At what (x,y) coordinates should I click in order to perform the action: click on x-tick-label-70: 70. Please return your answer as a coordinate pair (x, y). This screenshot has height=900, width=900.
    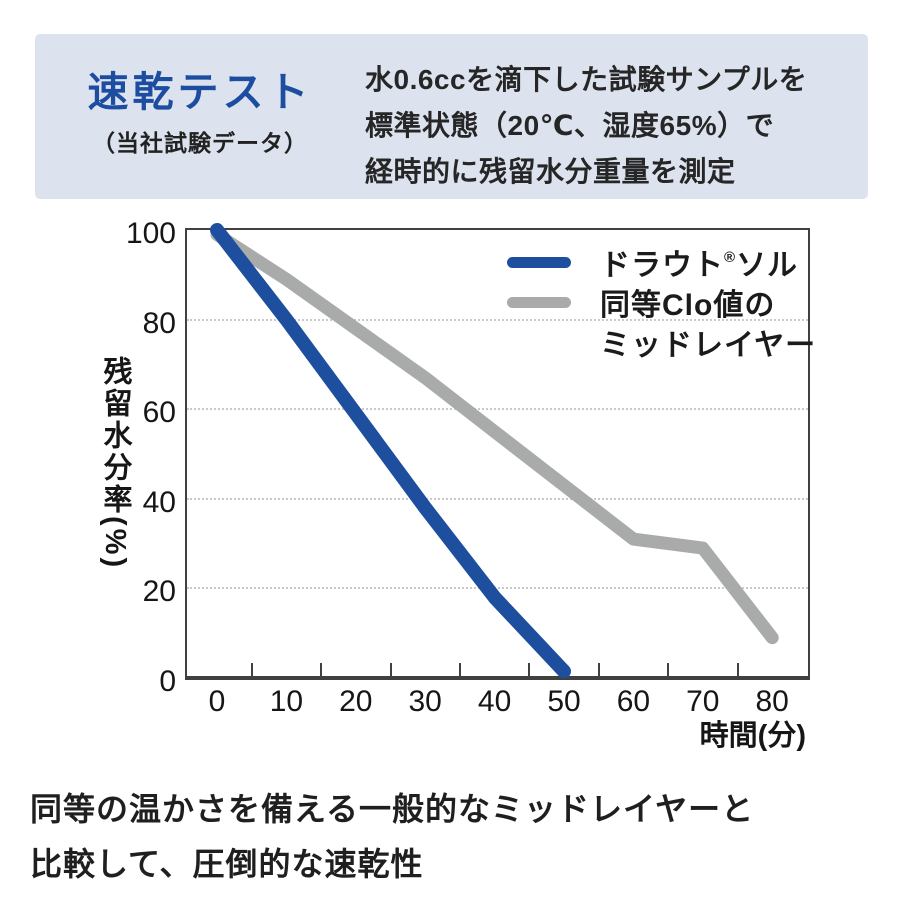
    Looking at the image, I should click on (703, 701).